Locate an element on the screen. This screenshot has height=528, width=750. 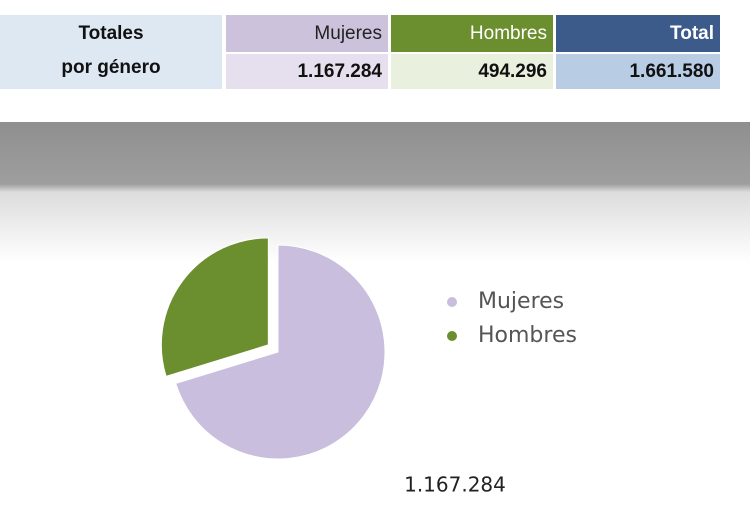
column-header: Hombres is located at coordinates (472, 33).